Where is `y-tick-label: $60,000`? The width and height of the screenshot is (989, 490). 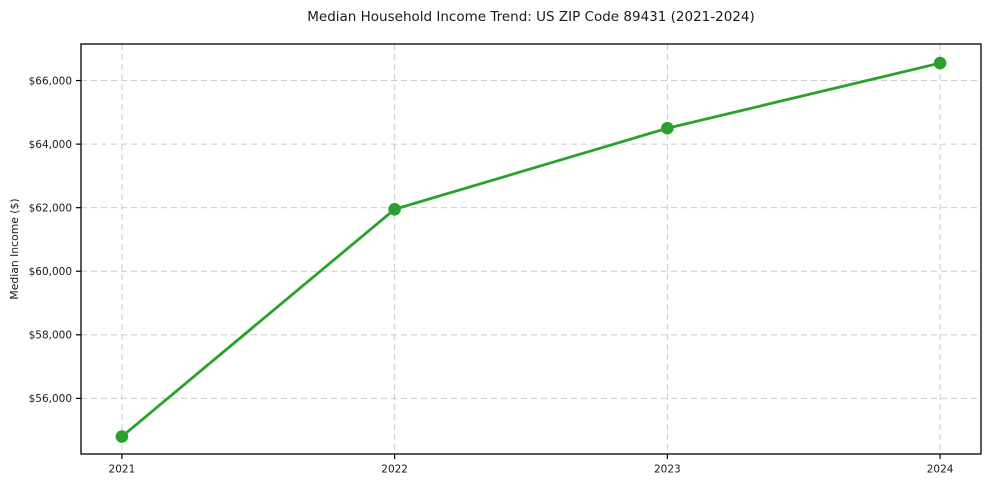
y-tick-label: $60,000 is located at coordinates (50, 272).